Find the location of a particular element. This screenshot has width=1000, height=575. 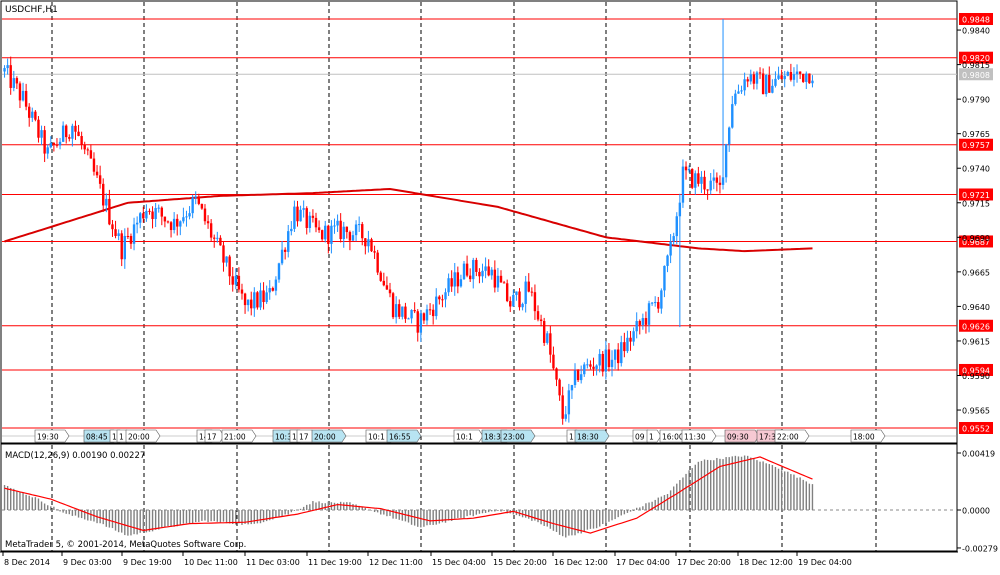

event-flag-label: 1 is located at coordinates (294, 437).